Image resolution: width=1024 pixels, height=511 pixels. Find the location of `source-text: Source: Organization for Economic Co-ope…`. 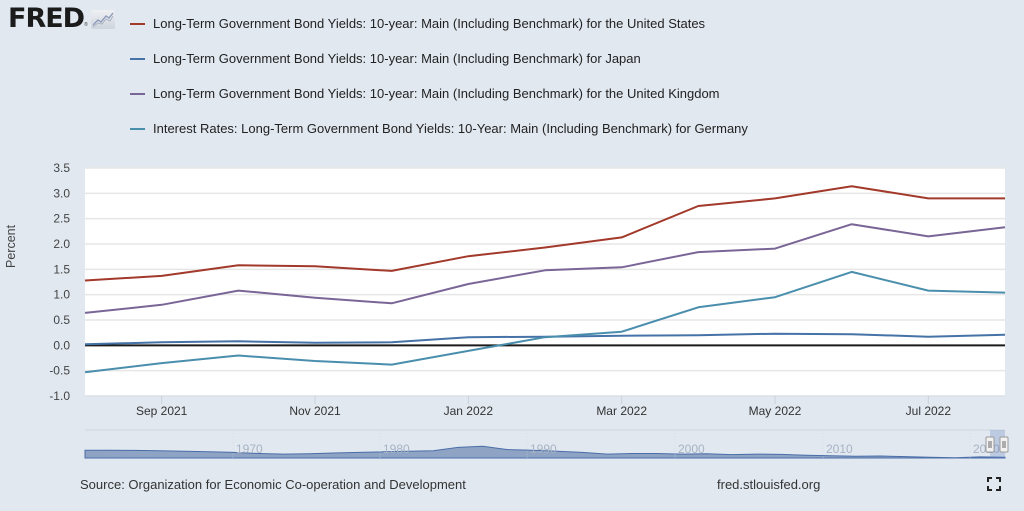

source-text: Source: Organization for Economic Co-ope… is located at coordinates (273, 484).